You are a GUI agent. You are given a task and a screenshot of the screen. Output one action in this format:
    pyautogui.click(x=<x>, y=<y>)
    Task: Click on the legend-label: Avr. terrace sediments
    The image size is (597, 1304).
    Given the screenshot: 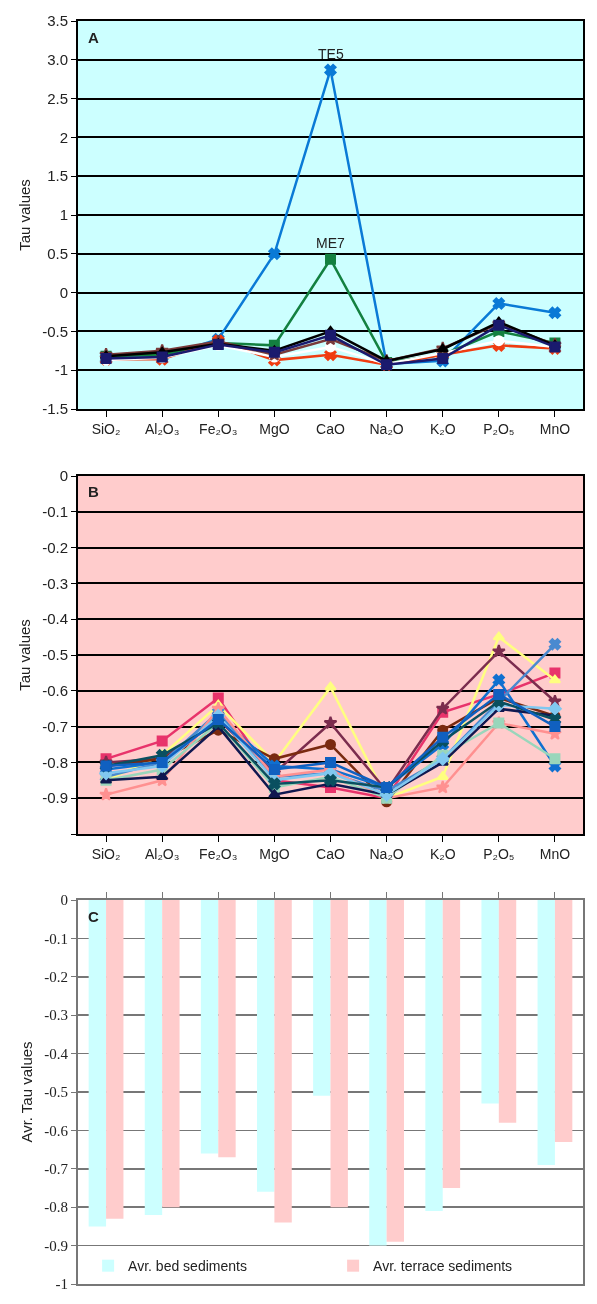 What is the action you would take?
    pyautogui.click(x=443, y=1266)
    